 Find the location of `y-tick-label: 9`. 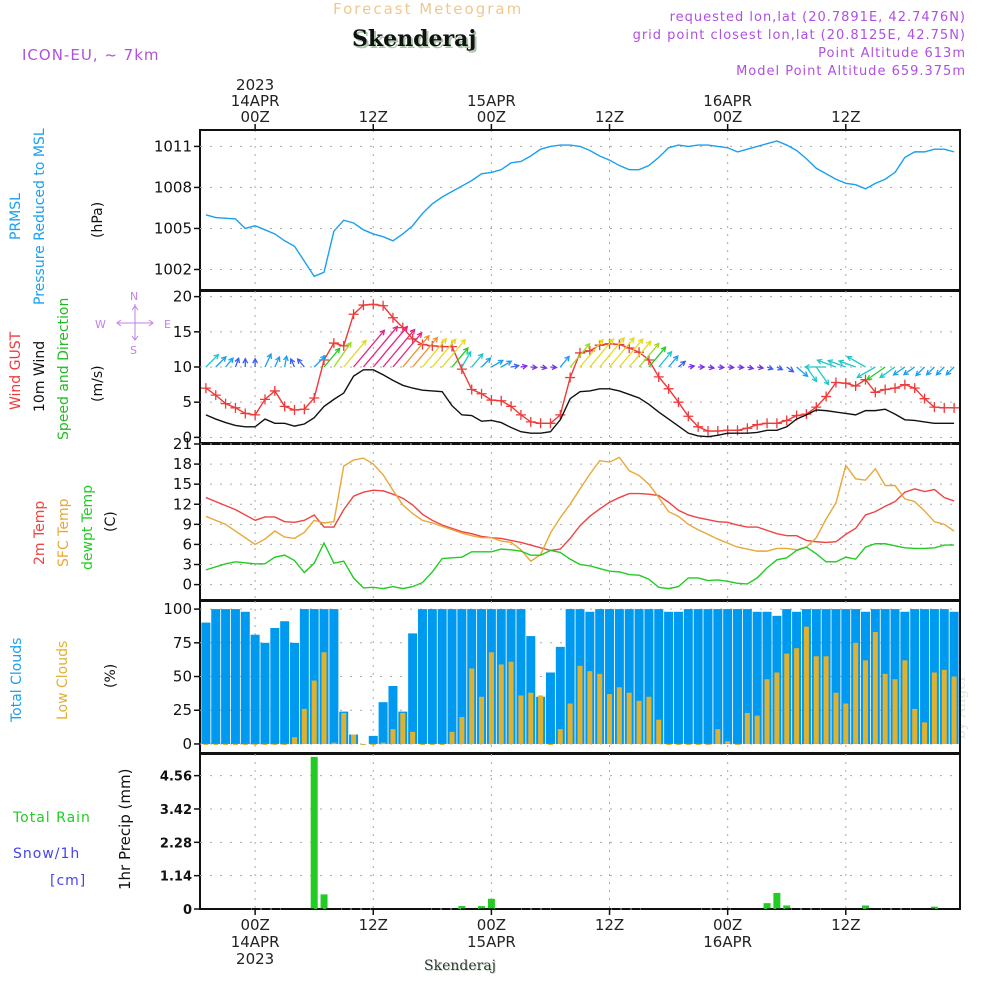

y-tick-label: 9 is located at coordinates (187, 524).